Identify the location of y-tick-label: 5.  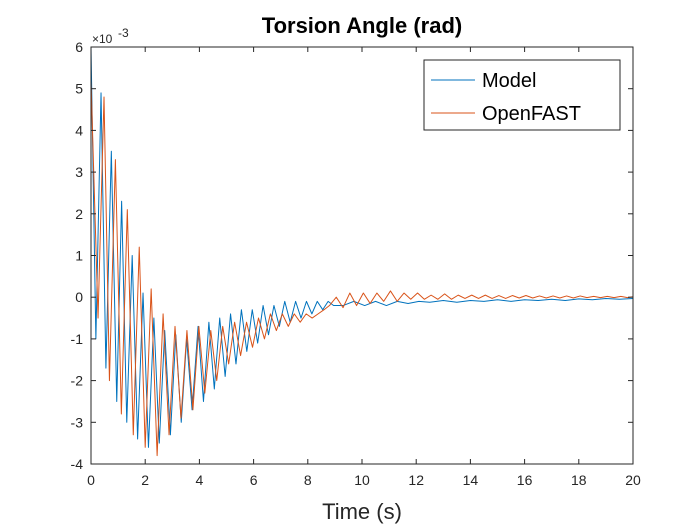
(79, 89).